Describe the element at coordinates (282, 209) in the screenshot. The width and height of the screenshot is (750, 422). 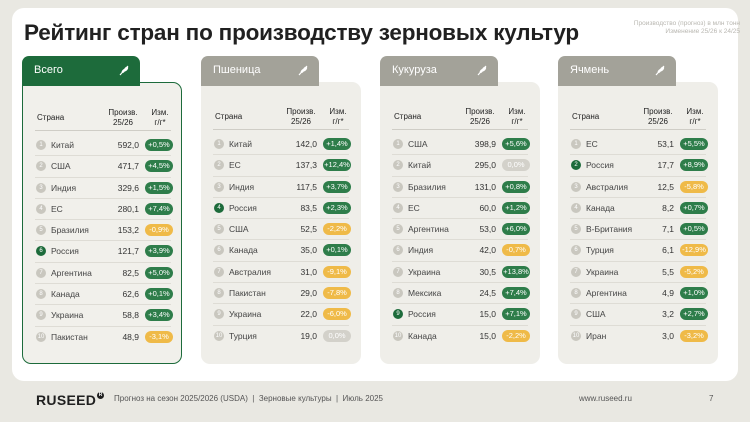
I see `table-row: 4 Россия 83,5 +2,3%` at that location.